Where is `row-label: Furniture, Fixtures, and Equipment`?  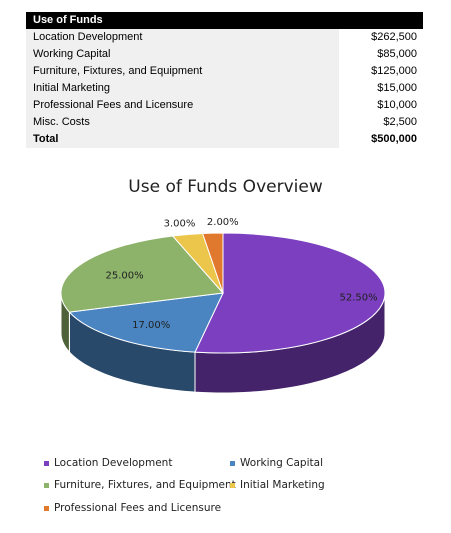
row-label: Furniture, Fixtures, and Equipment is located at coordinates (118, 71).